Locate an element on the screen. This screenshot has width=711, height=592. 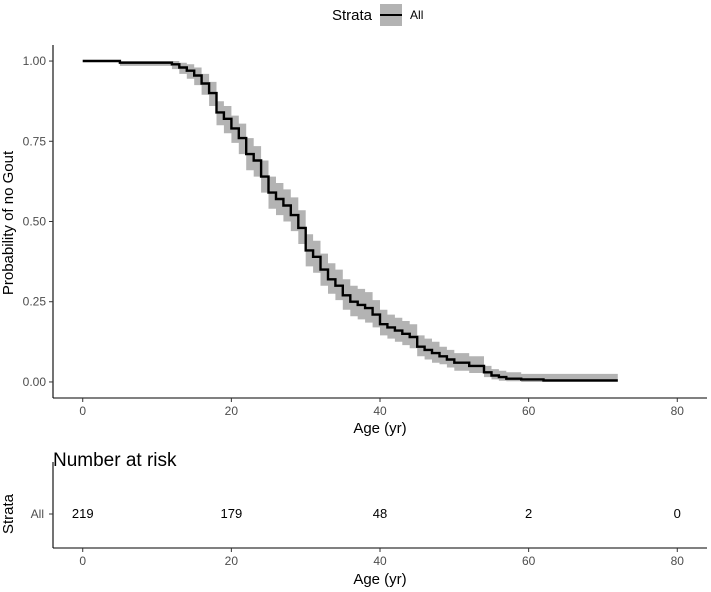
legend-label: All is located at coordinates (417, 15).